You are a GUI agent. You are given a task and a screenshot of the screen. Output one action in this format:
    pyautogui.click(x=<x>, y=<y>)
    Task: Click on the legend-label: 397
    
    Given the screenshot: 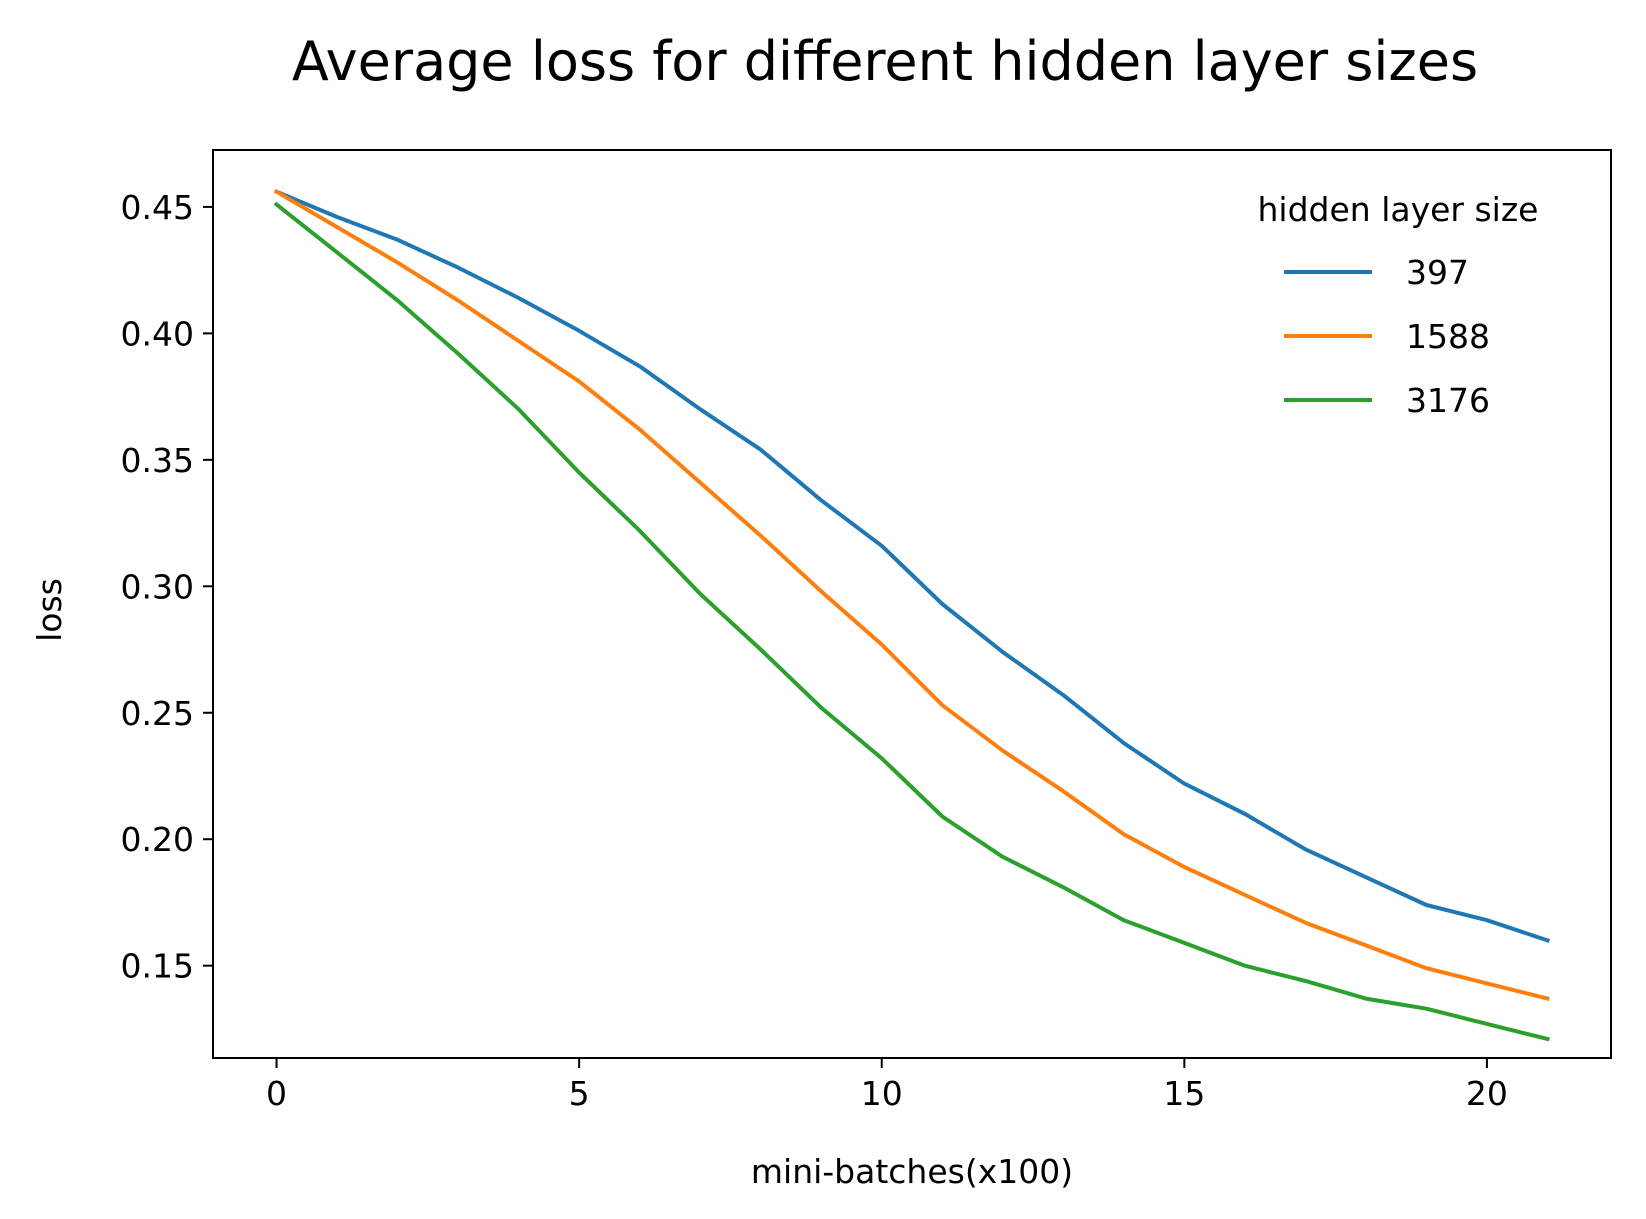 What is the action you would take?
    pyautogui.click(x=1437, y=272)
    